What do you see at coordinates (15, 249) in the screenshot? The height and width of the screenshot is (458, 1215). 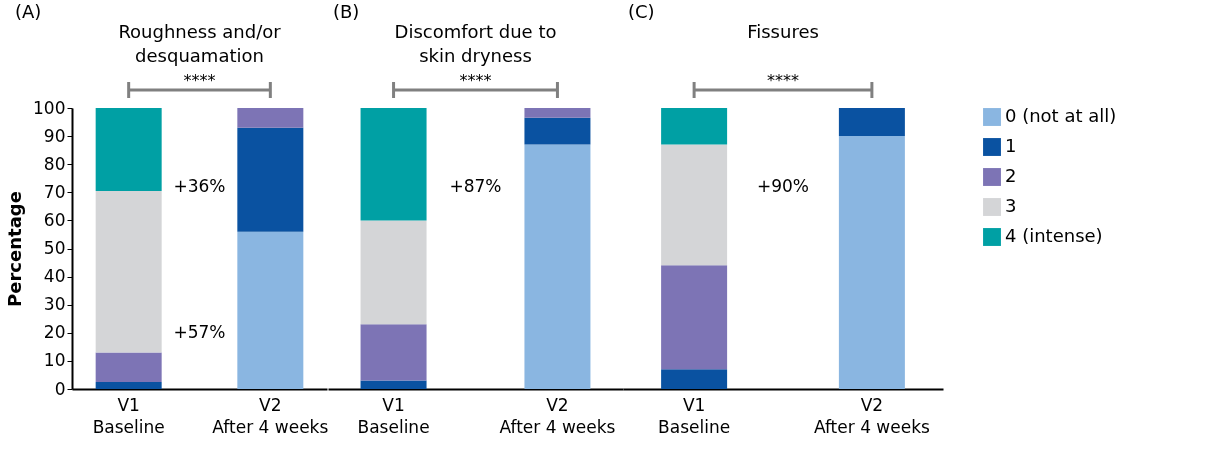 I see `y-axis-title: Percentage` at bounding box center [15, 249].